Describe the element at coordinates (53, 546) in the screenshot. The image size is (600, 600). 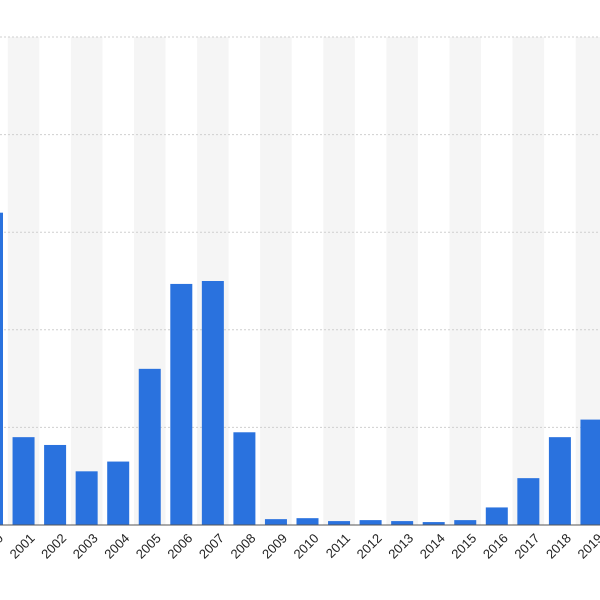
I see `x-tick-label: 2002` at that location.